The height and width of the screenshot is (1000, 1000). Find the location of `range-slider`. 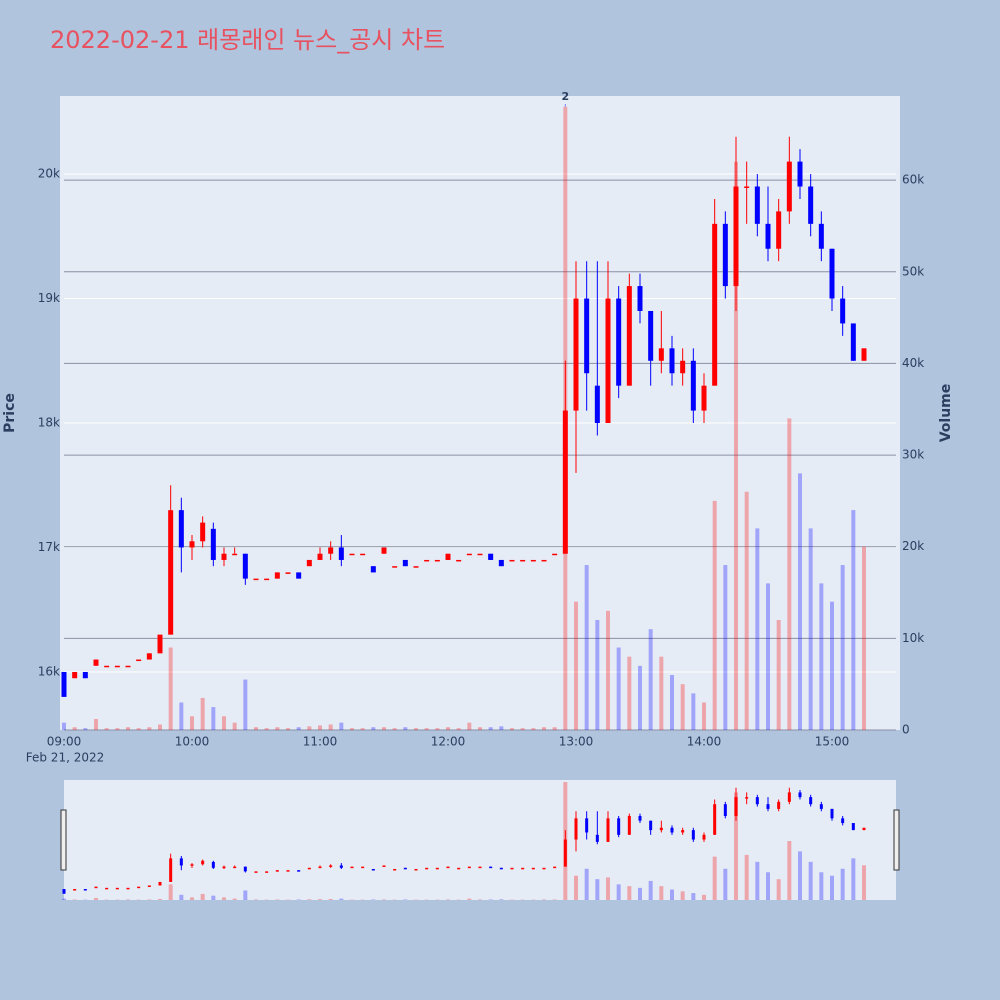

range-slider is located at coordinates (480, 840).